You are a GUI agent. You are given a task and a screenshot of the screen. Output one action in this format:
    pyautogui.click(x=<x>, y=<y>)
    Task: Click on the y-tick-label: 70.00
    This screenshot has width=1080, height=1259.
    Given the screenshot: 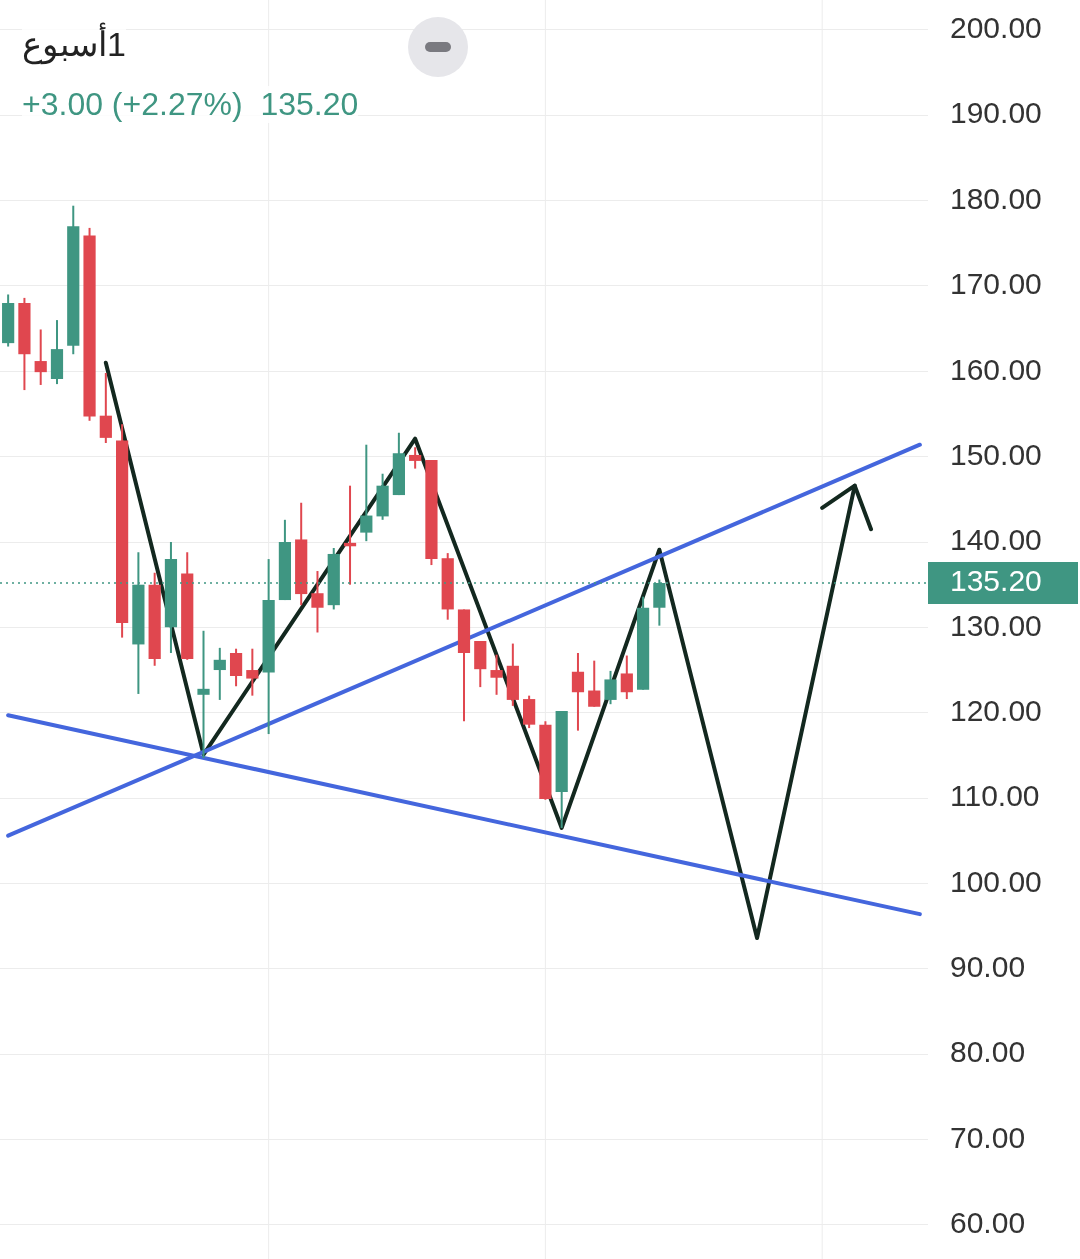 What is the action you would take?
    pyautogui.click(x=988, y=1137)
    